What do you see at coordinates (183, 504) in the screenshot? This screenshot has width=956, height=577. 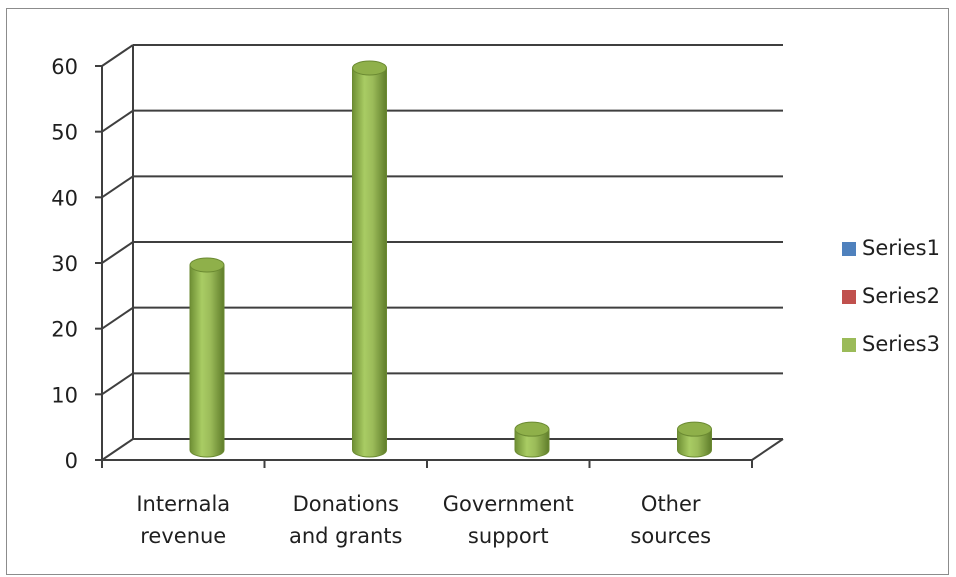 I see `x-category-label: Internala` at bounding box center [183, 504].